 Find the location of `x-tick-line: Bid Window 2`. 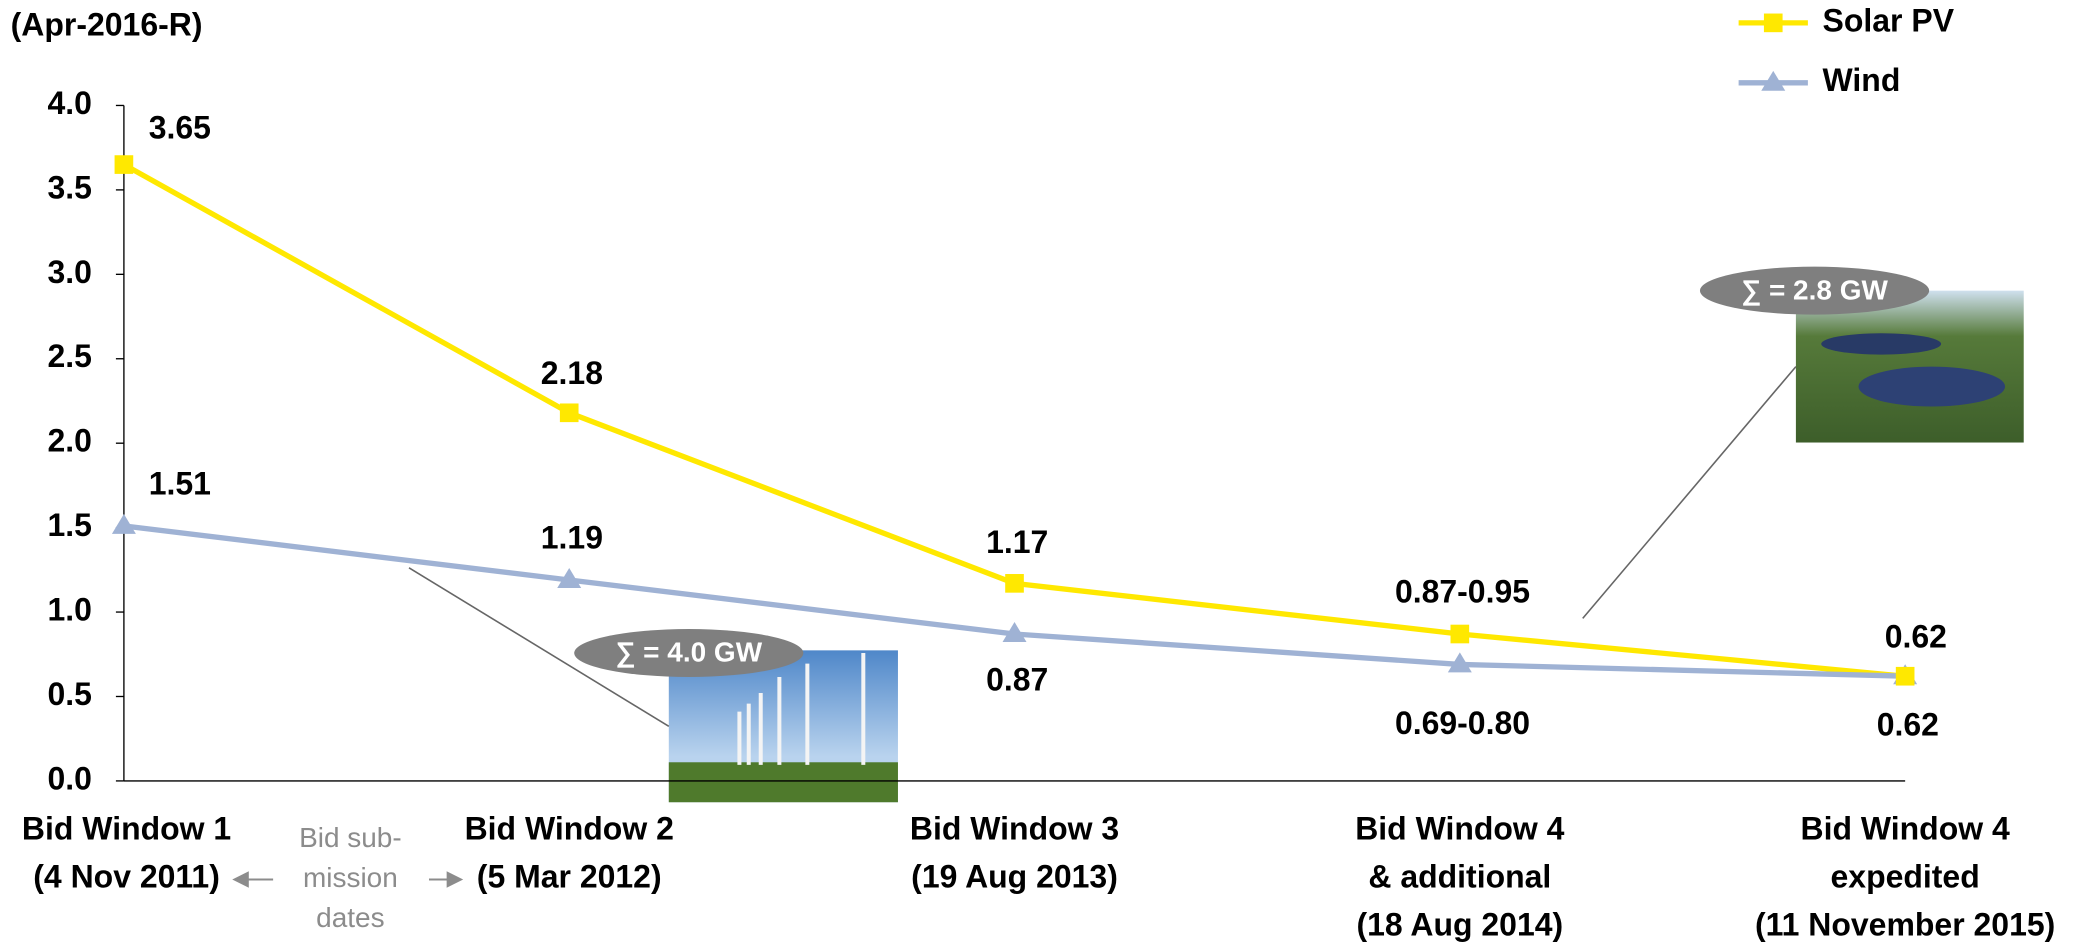

x-tick-line: Bid Window 2 is located at coordinates (569, 829).